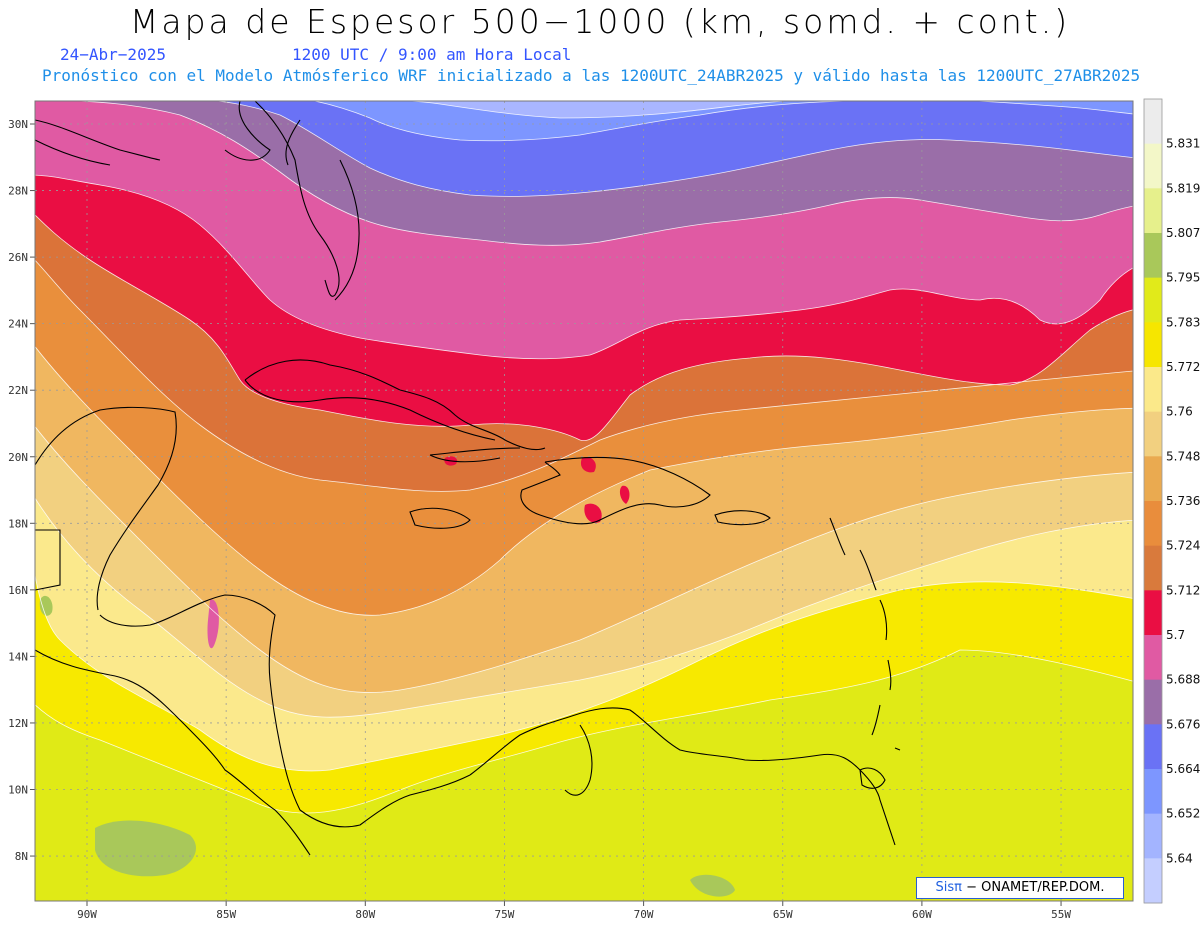 The image size is (1200, 927). I want to click on lat-label: 12N, so click(18, 723).